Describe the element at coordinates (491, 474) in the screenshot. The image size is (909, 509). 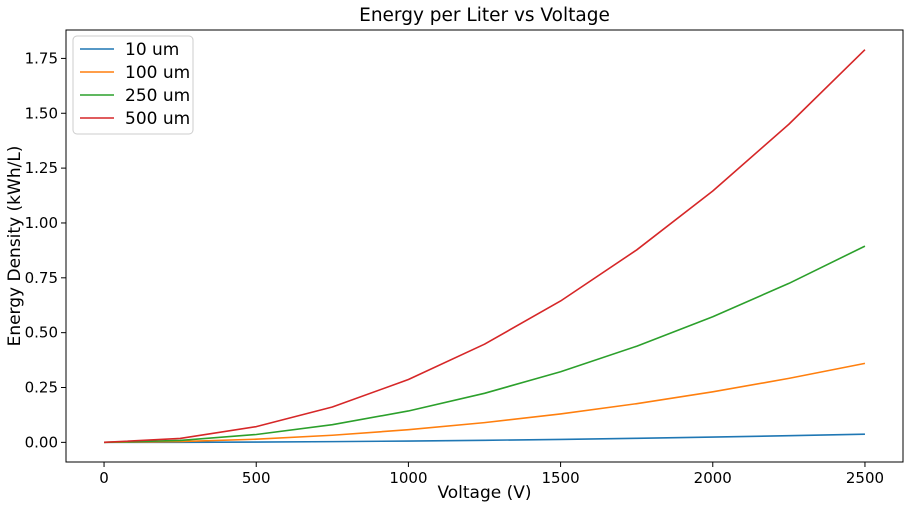
I see `x-axis-ticks: 0 500 1000 1500 2000 2500` at that location.